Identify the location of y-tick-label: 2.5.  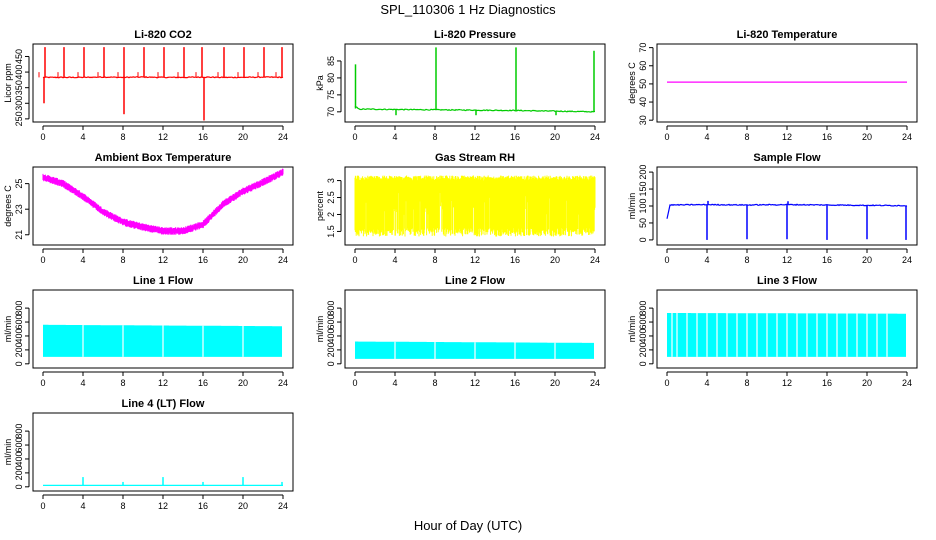
(331, 197).